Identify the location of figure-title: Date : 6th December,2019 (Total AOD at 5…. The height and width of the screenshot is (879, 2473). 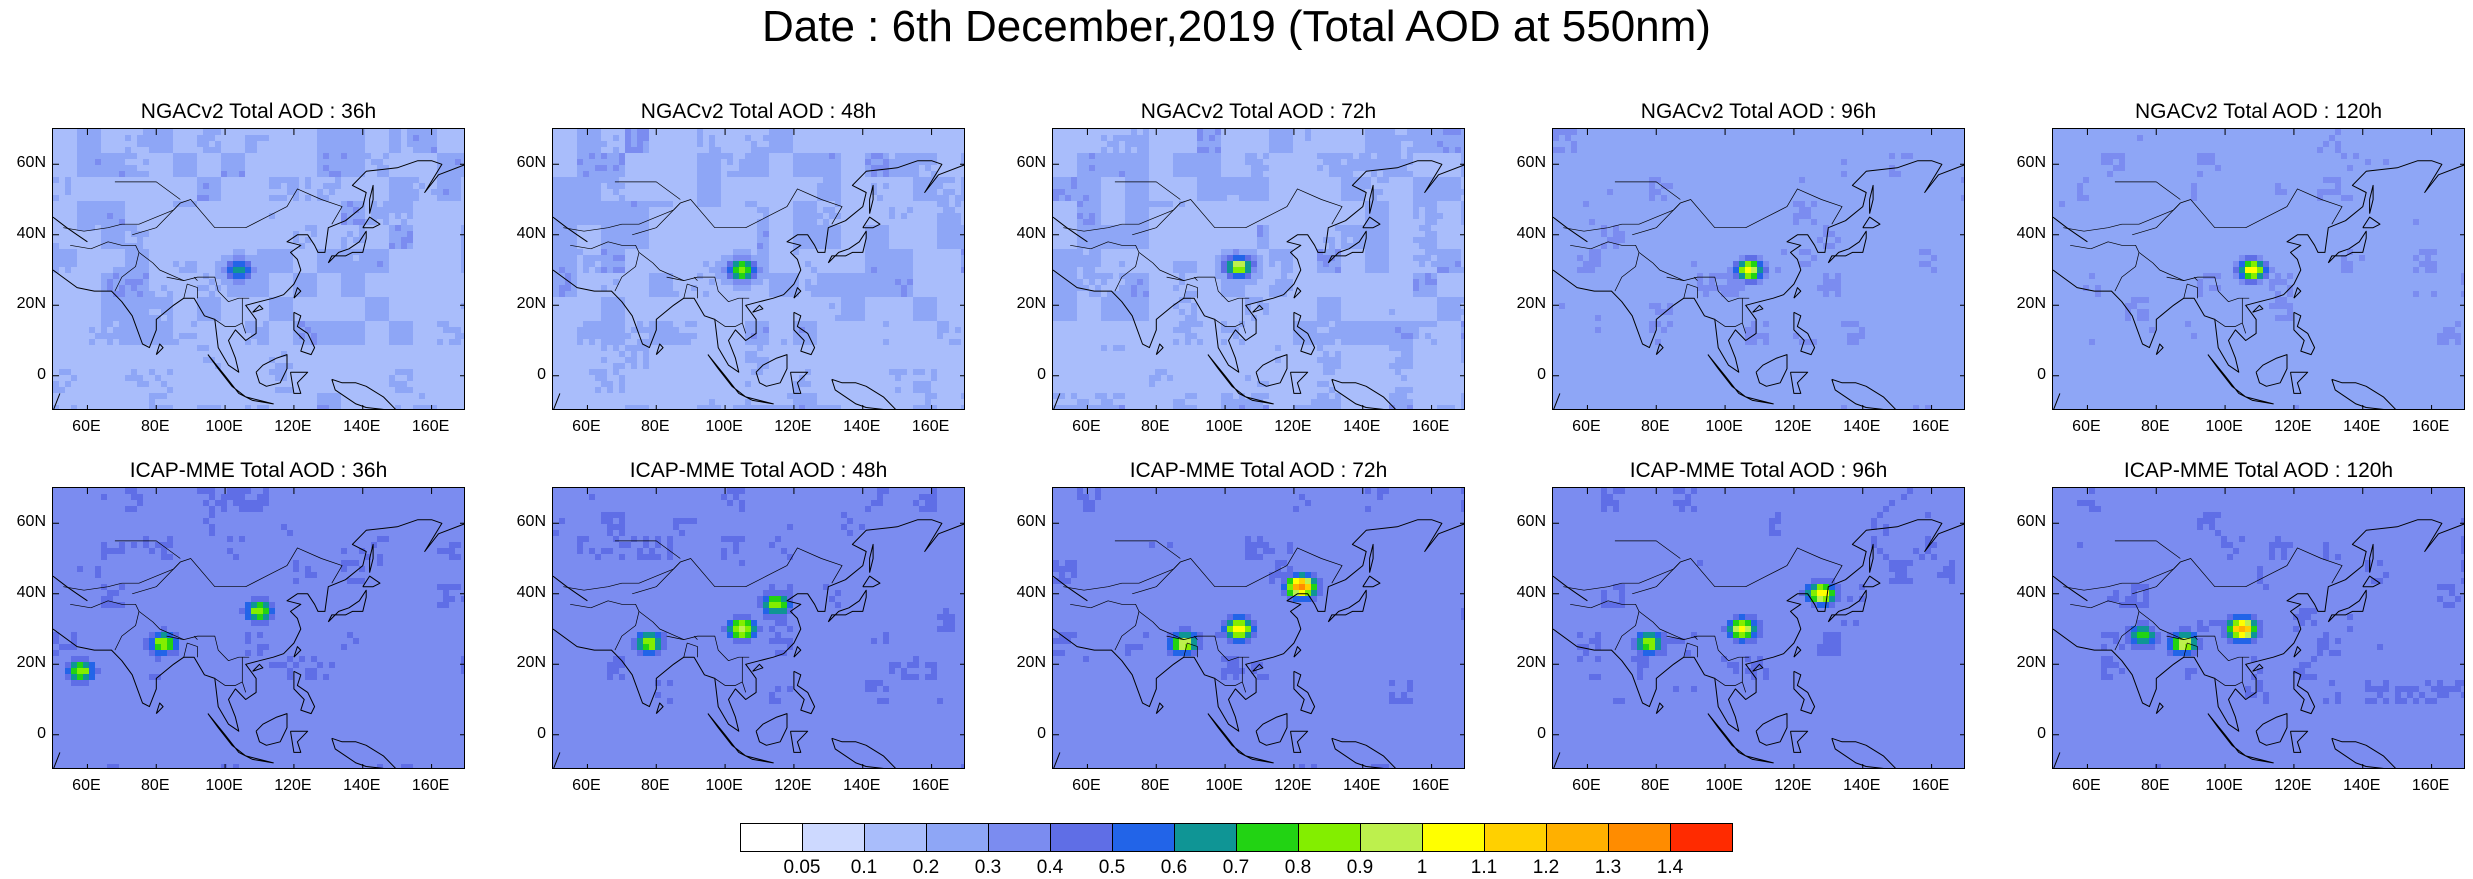
(1236, 27).